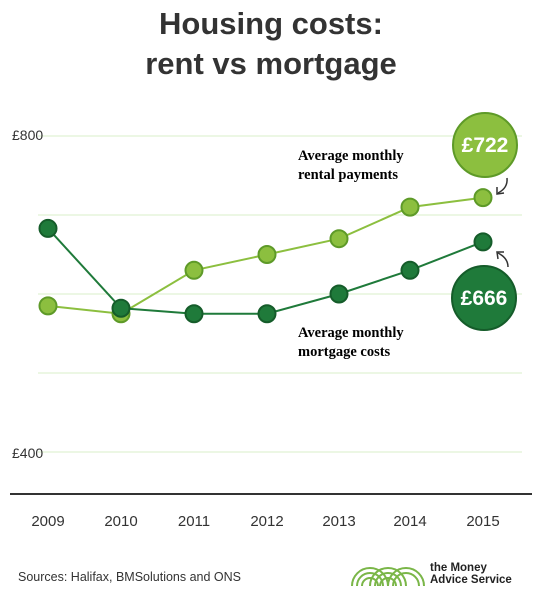  I want to click on x-tick-label: 2009, so click(47, 521).